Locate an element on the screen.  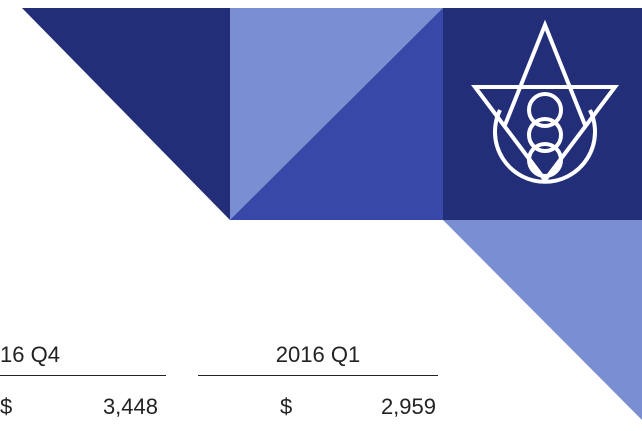
column-header: 16 Q4 is located at coordinates (30, 354).